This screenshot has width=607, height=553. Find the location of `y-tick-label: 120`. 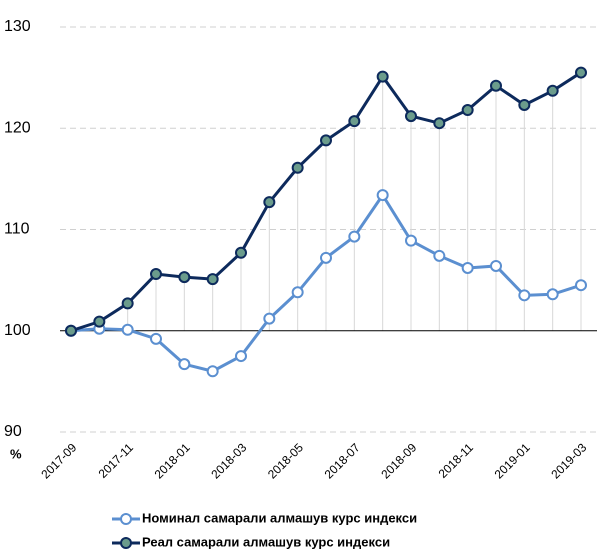

y-tick-label: 120 is located at coordinates (17, 127).